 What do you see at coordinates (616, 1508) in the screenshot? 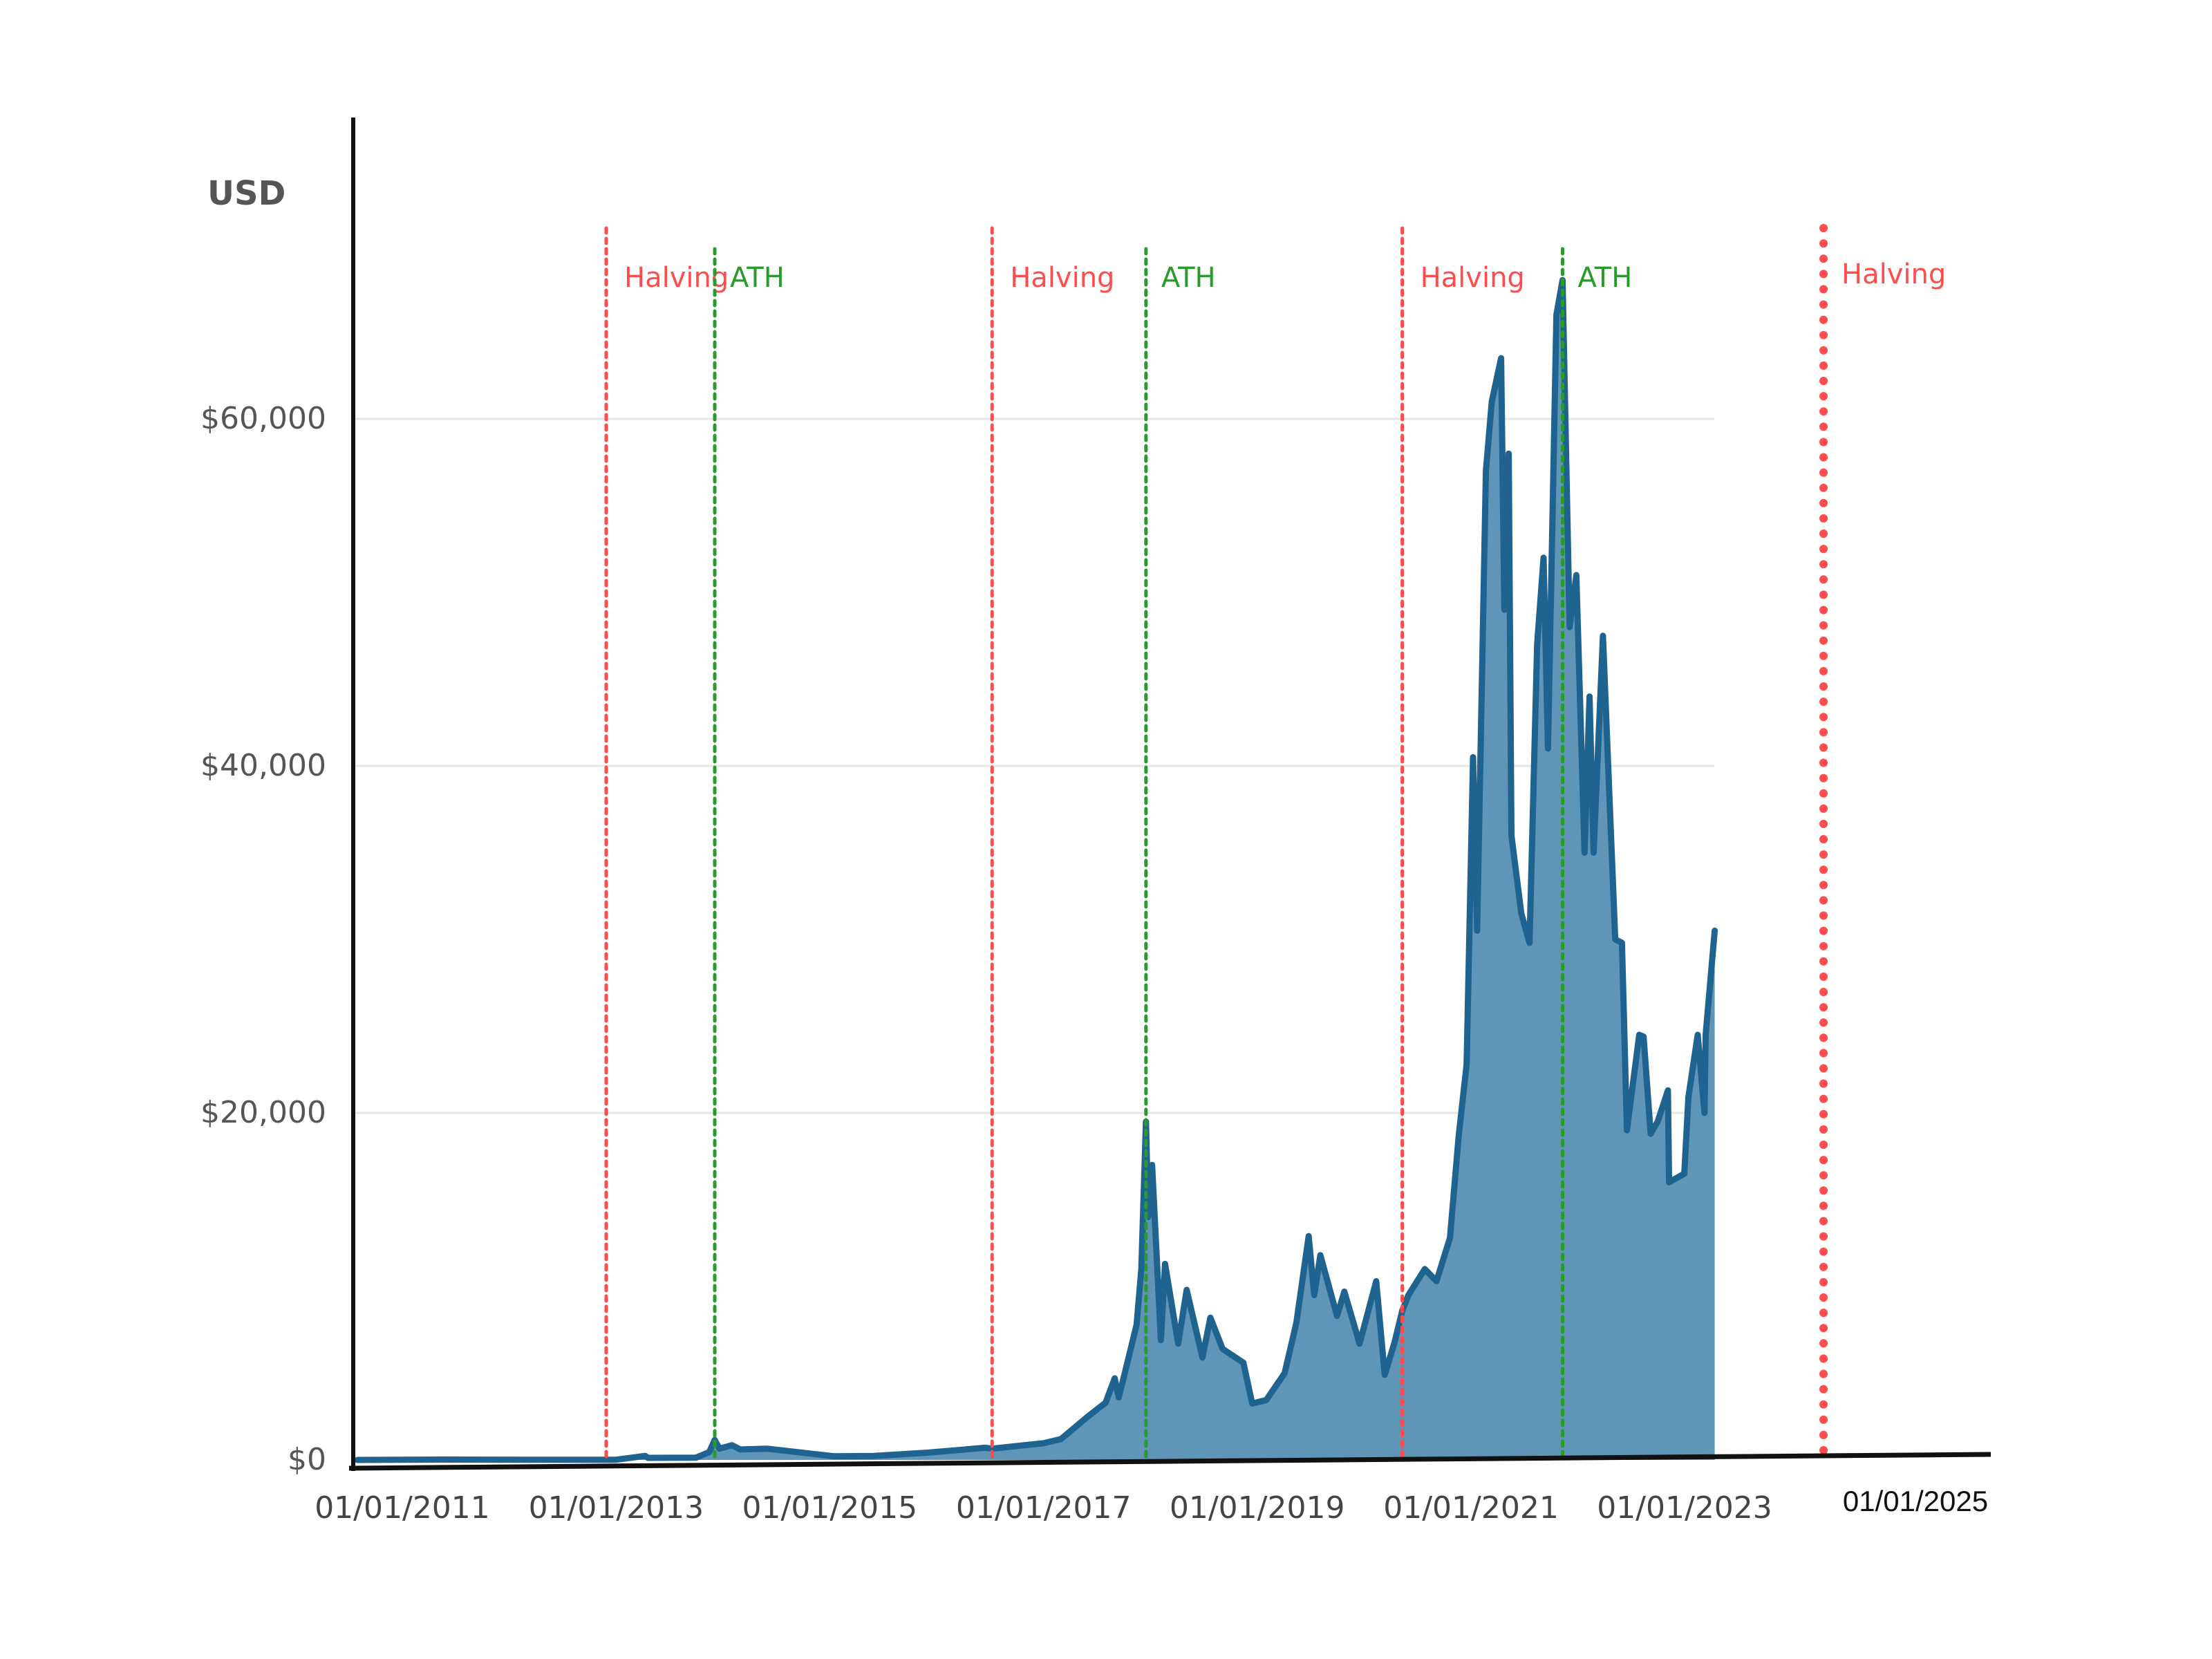
I see `x-tick-label: 01/01/2013` at bounding box center [616, 1508].